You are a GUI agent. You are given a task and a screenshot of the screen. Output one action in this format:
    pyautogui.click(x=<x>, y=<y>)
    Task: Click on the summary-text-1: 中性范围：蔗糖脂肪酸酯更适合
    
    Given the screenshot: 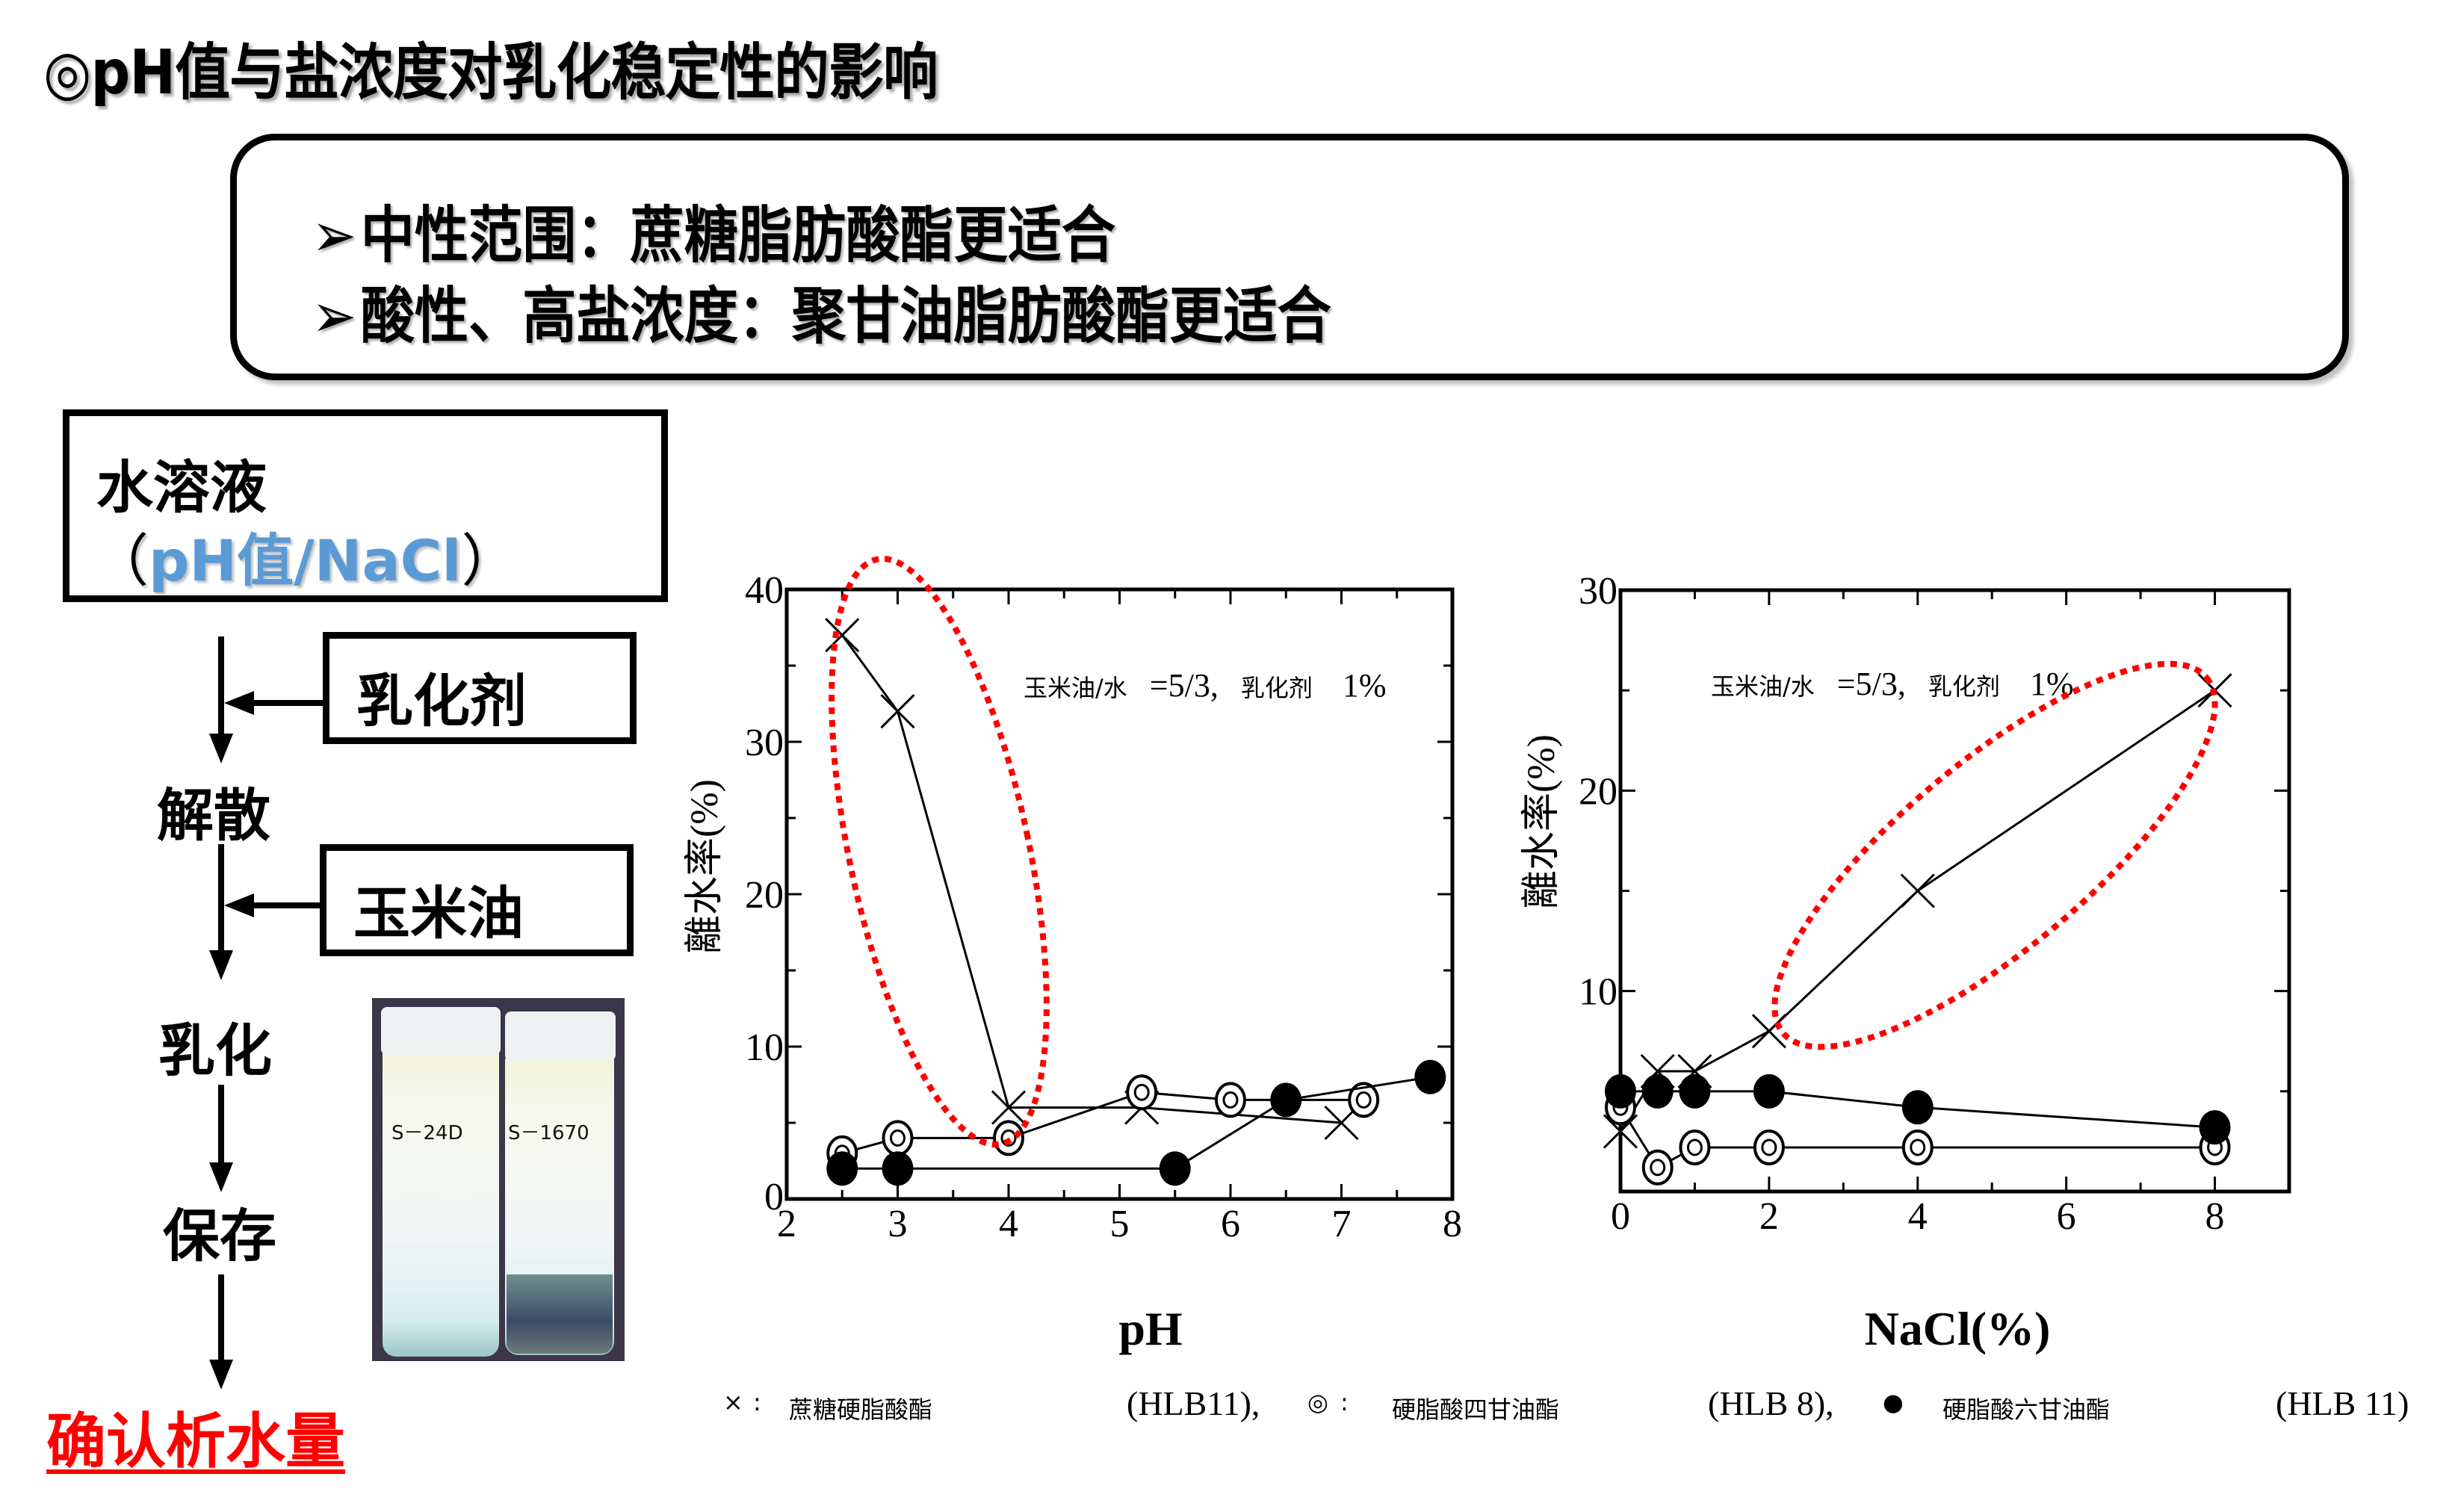 What is the action you would take?
    pyautogui.click(x=738, y=235)
    